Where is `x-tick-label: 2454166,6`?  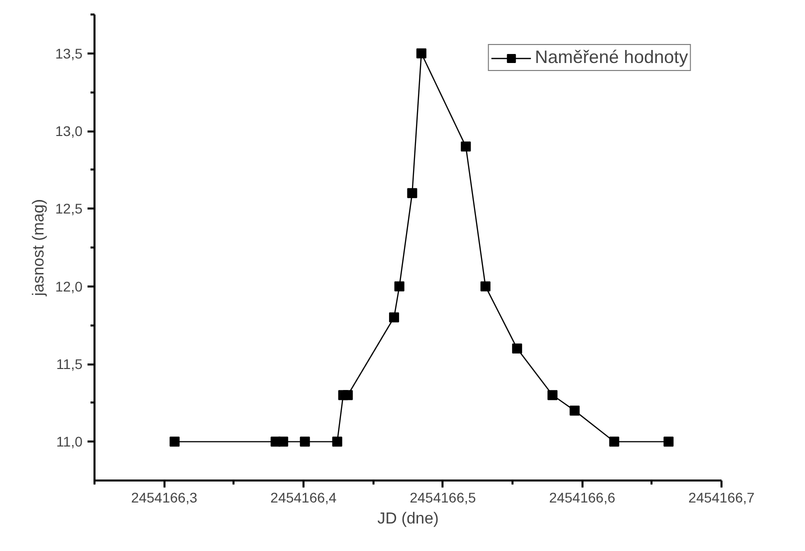
x-tick-label: 2454166,6 is located at coordinates (582, 498).